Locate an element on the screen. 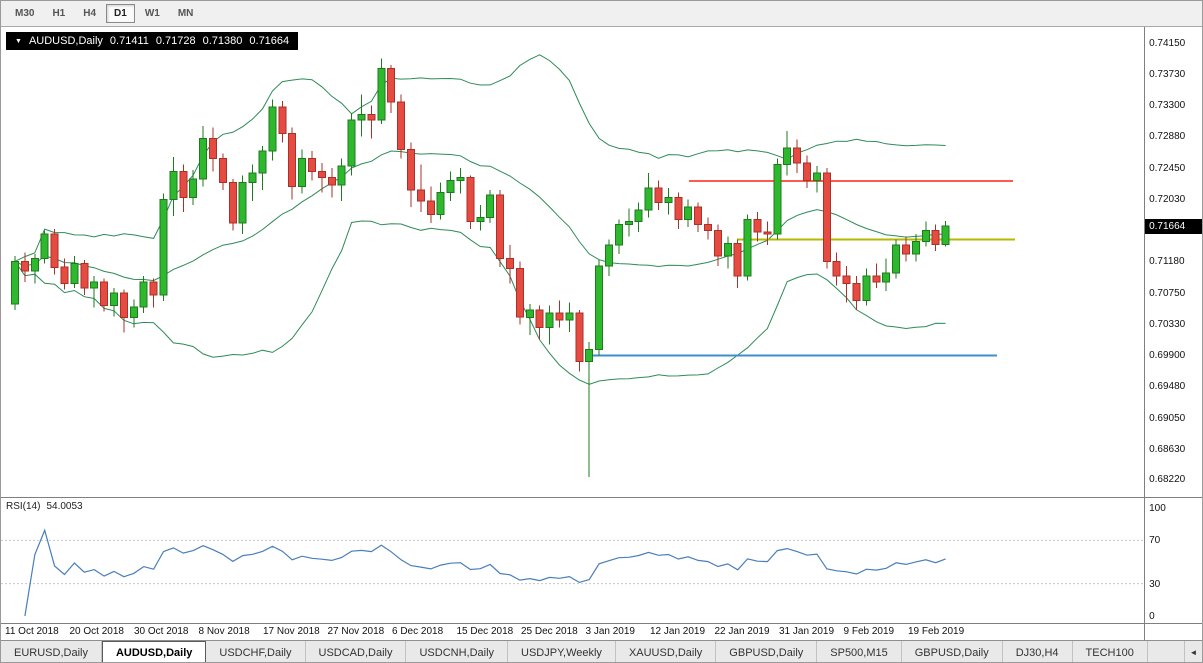  ohlc-close-value: 0.71664 is located at coordinates (269, 41).